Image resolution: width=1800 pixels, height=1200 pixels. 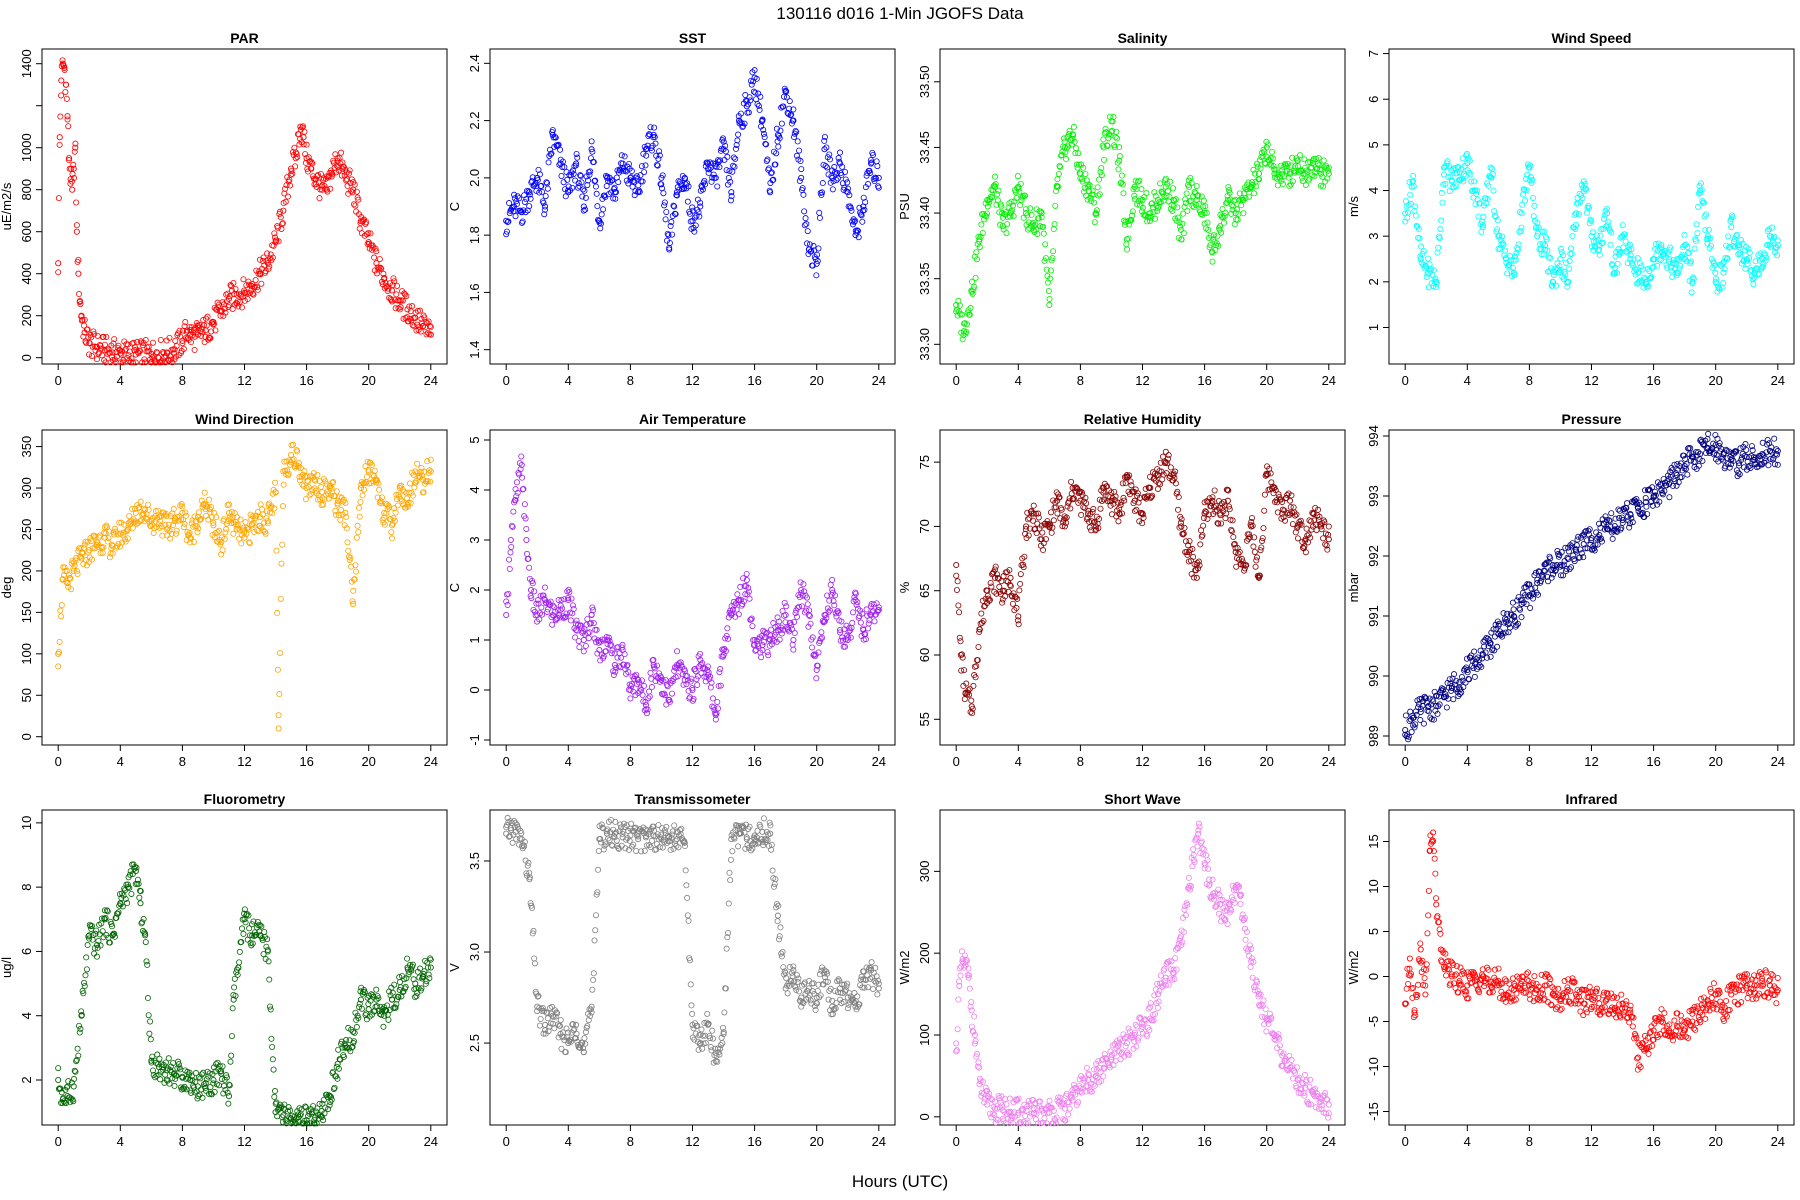 I want to click on x-tick-label: 0, so click(x=506, y=380).